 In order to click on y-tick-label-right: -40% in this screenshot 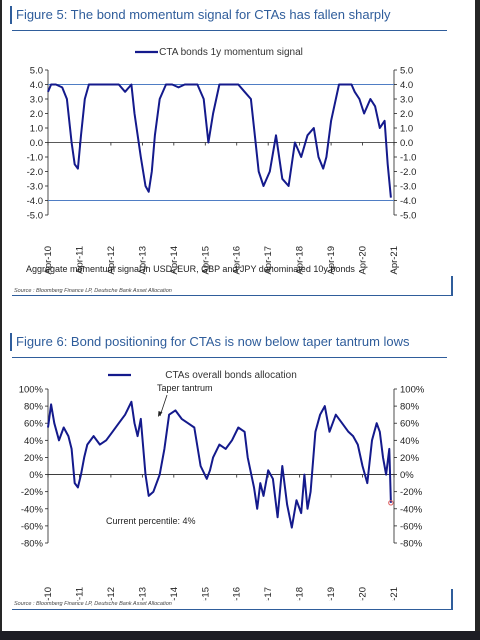, I will do `click(411, 509)`.